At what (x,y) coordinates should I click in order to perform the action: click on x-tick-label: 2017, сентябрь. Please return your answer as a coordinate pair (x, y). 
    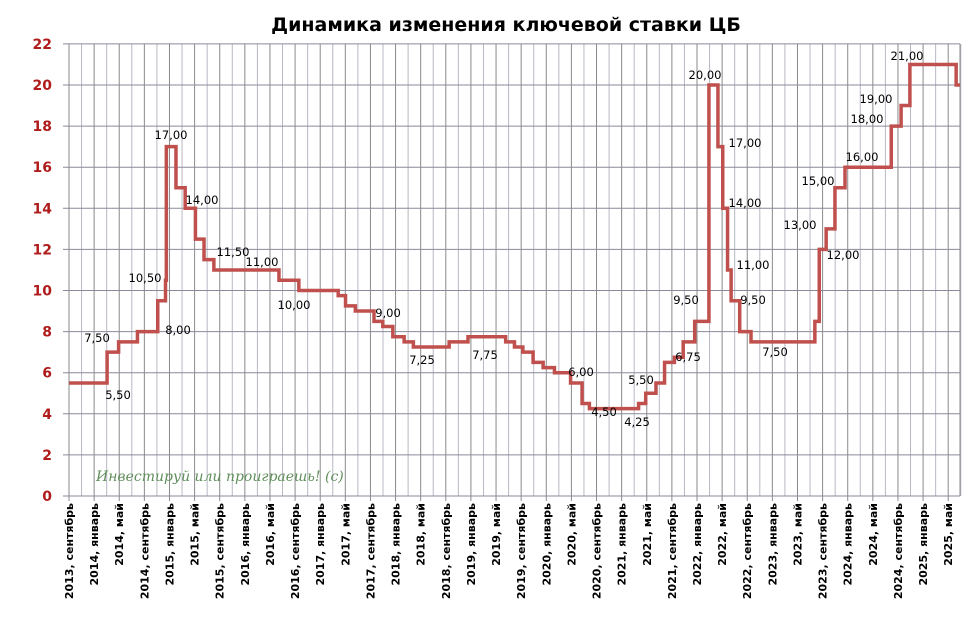
    Looking at the image, I should click on (370, 551).